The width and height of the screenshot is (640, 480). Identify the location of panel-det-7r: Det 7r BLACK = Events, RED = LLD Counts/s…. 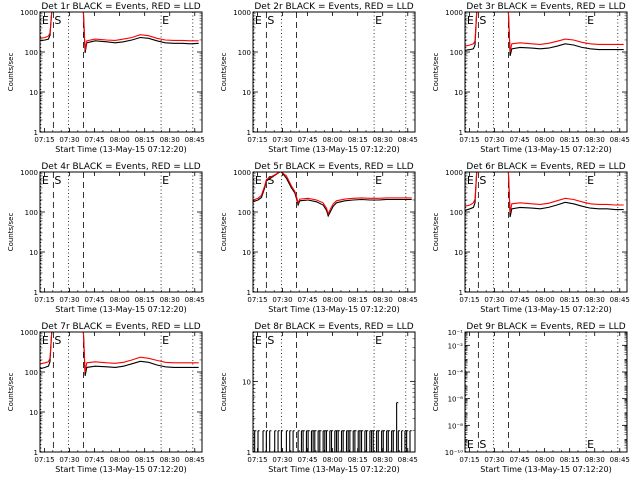
(106, 398).